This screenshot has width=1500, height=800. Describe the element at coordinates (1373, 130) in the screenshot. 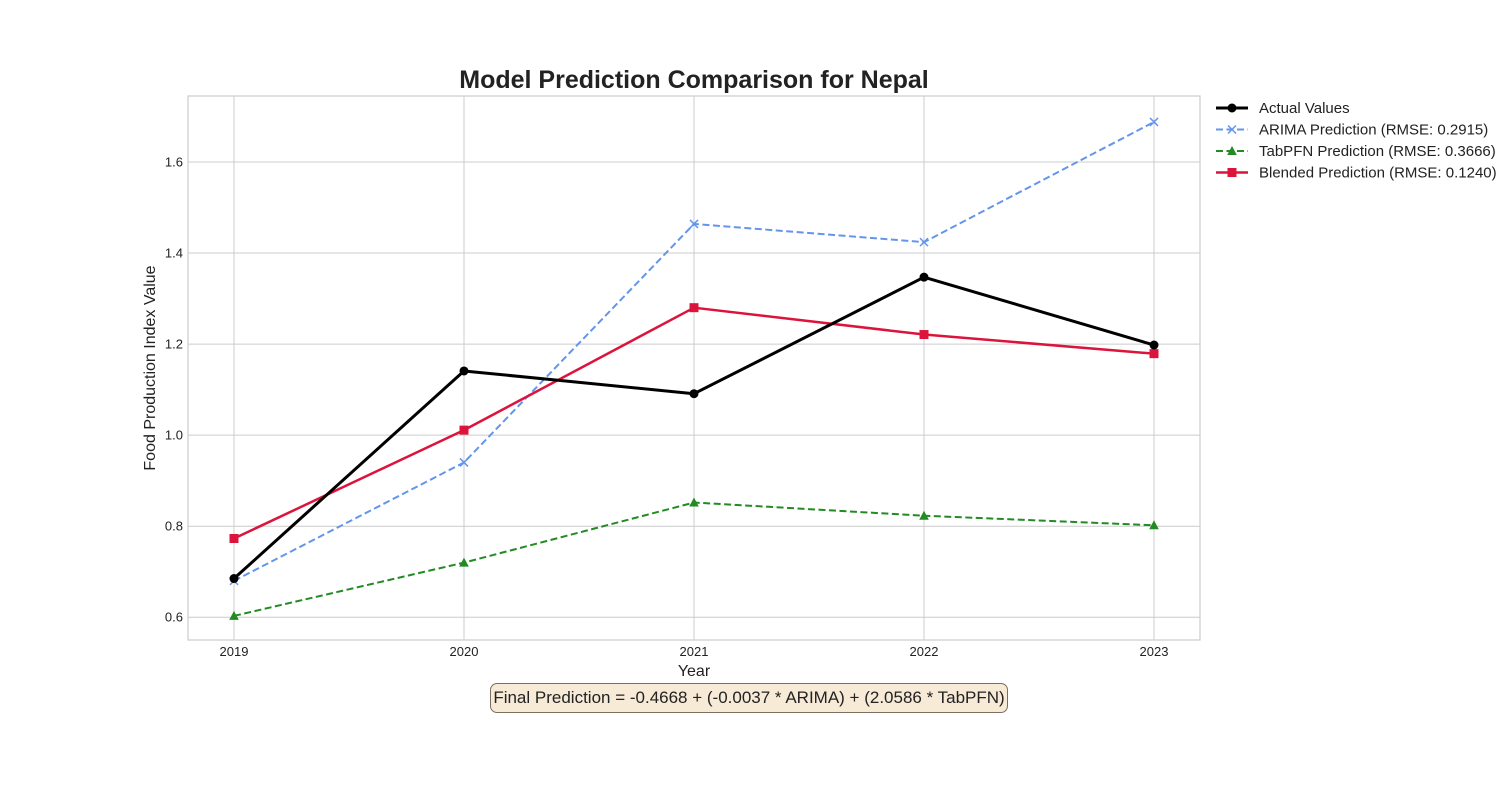

I see `legend-label: ARIMA Prediction (RMSE: 0.2915)` at that location.